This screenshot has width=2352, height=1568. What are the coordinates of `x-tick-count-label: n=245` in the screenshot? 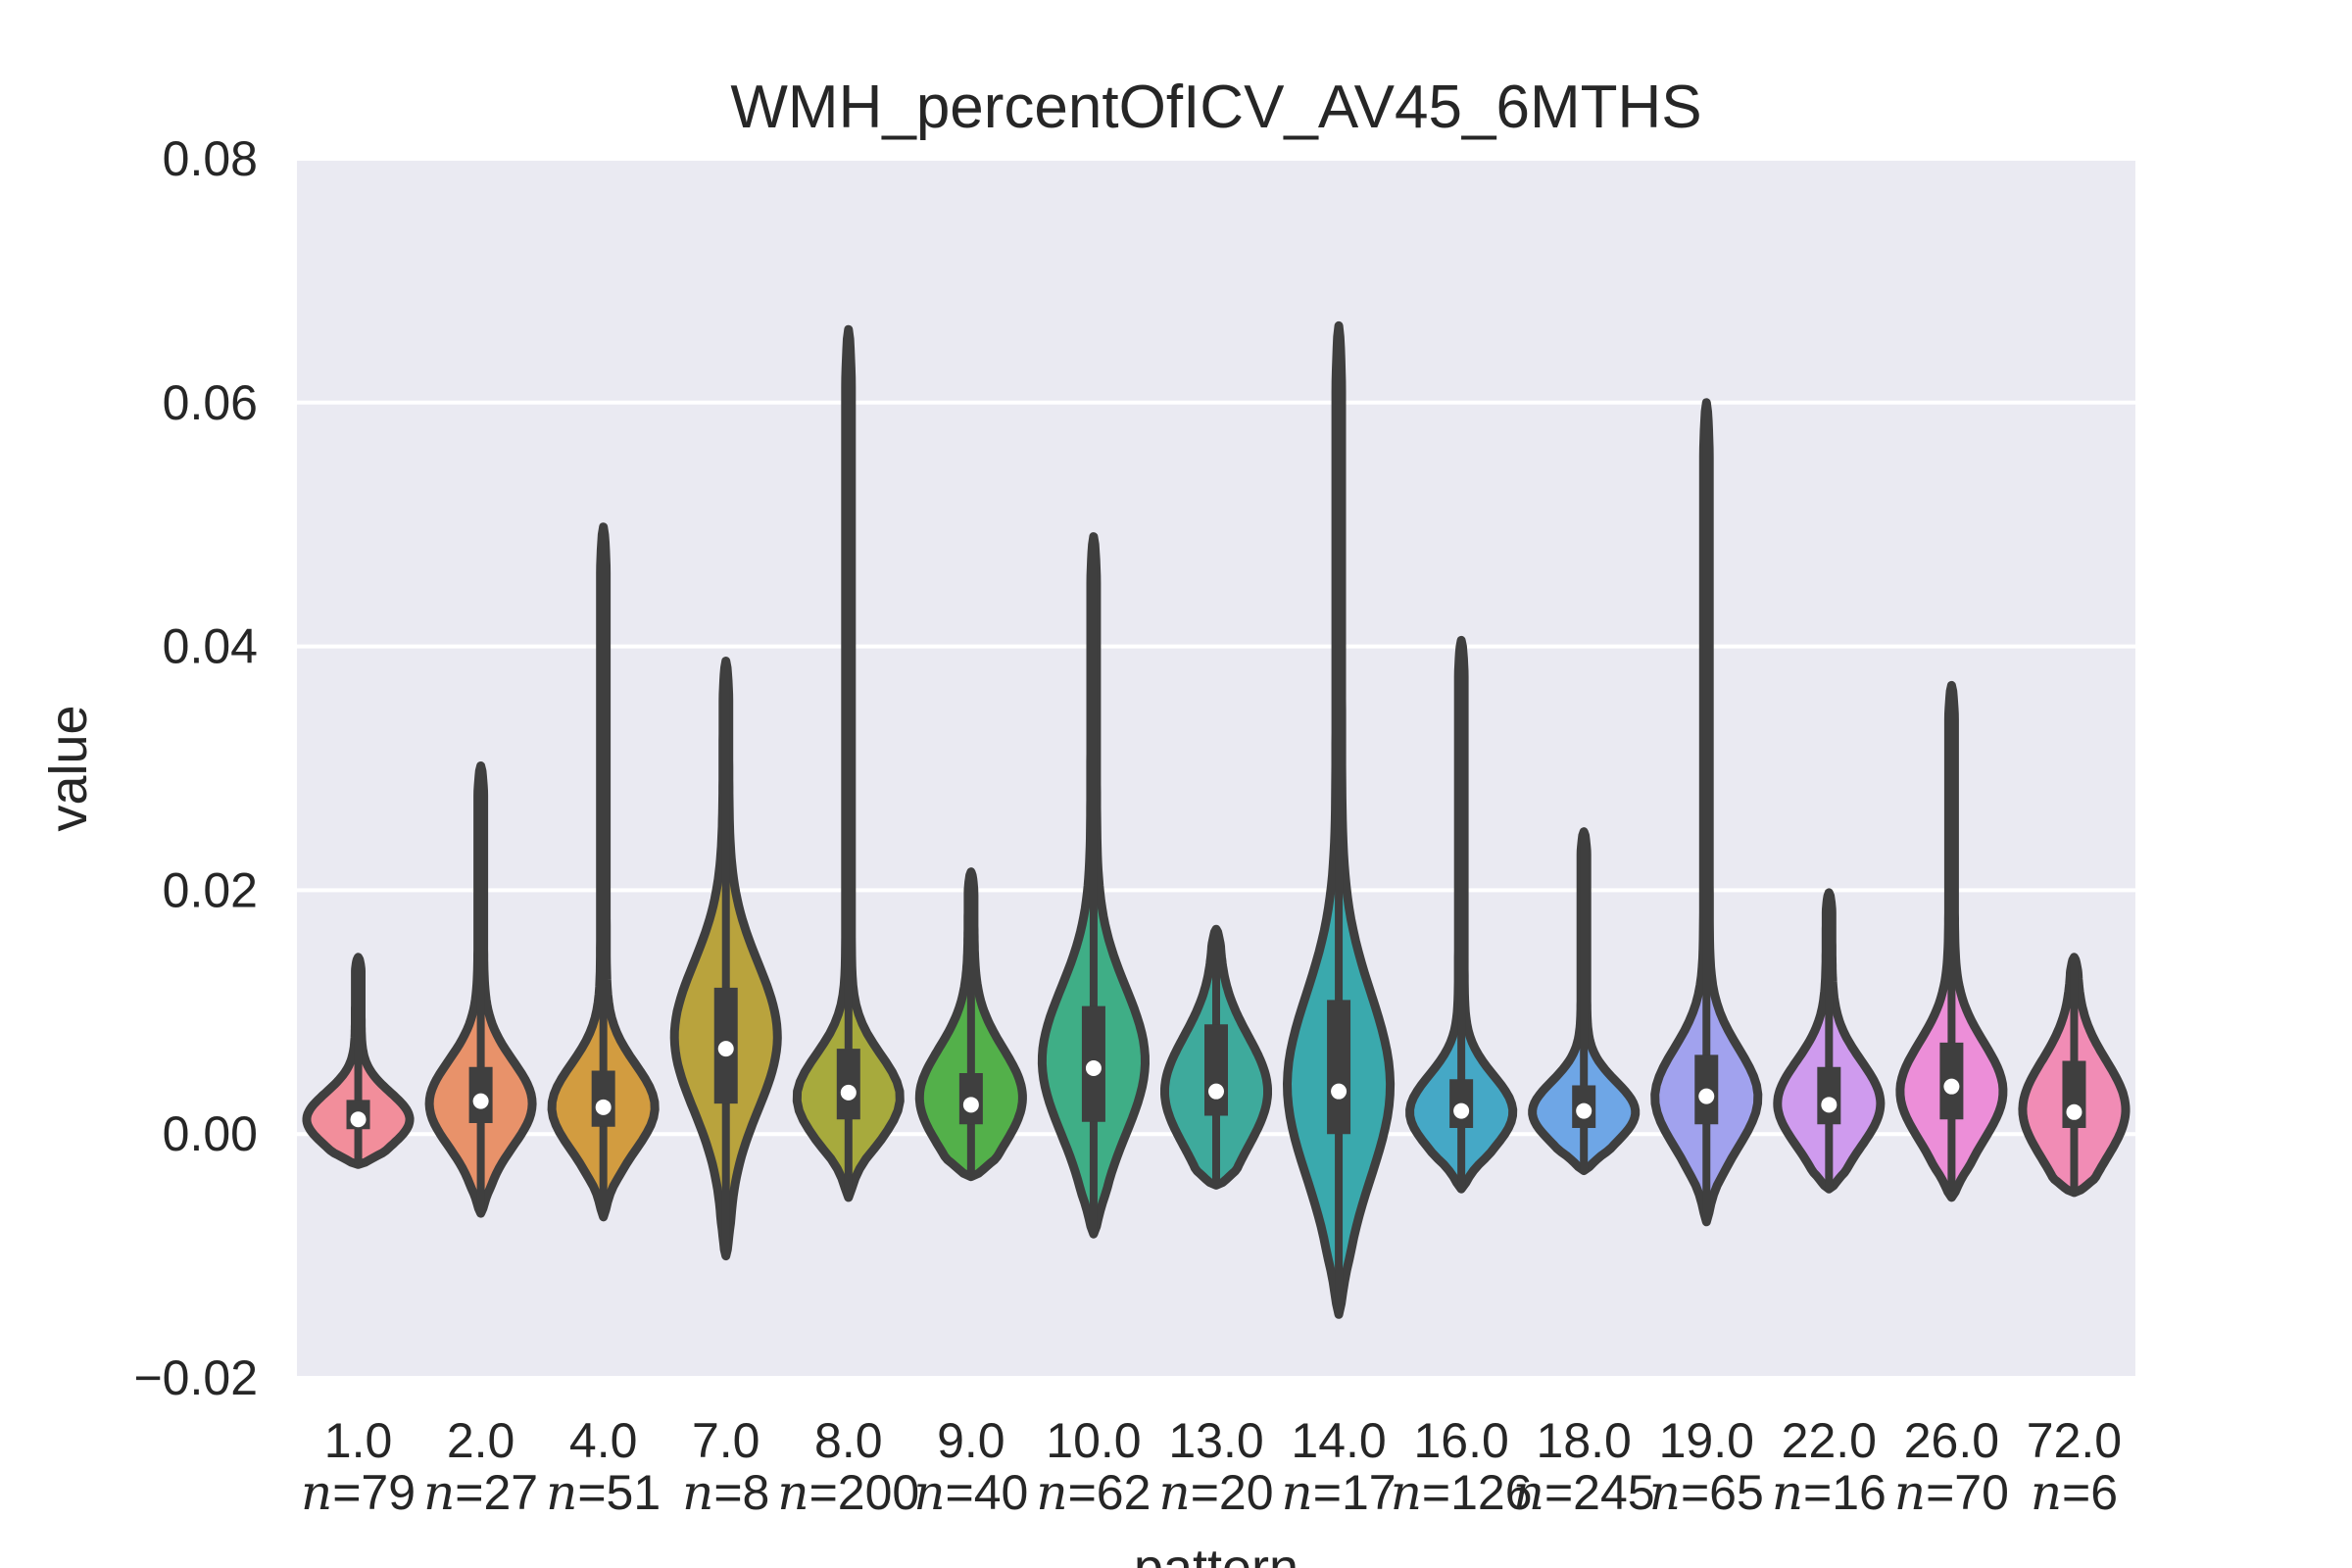 It's located at (1584, 1492).